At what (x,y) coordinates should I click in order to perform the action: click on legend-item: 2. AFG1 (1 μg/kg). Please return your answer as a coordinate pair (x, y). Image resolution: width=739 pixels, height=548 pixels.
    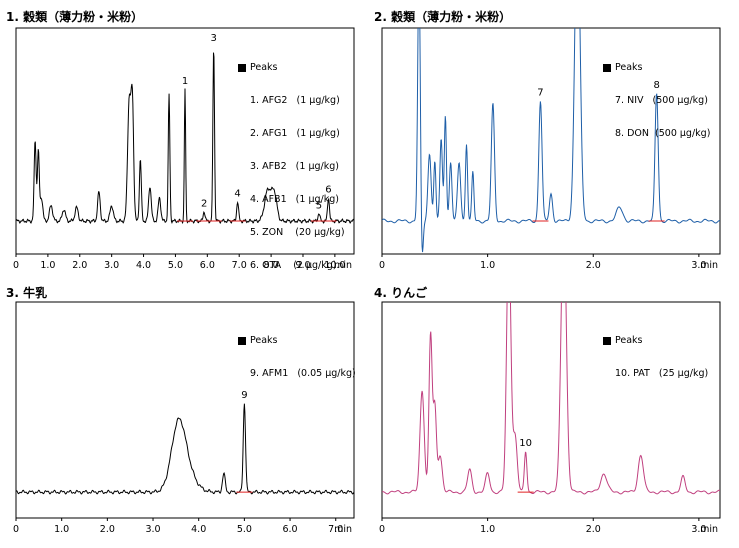
    Looking at the image, I should click on (295, 133).